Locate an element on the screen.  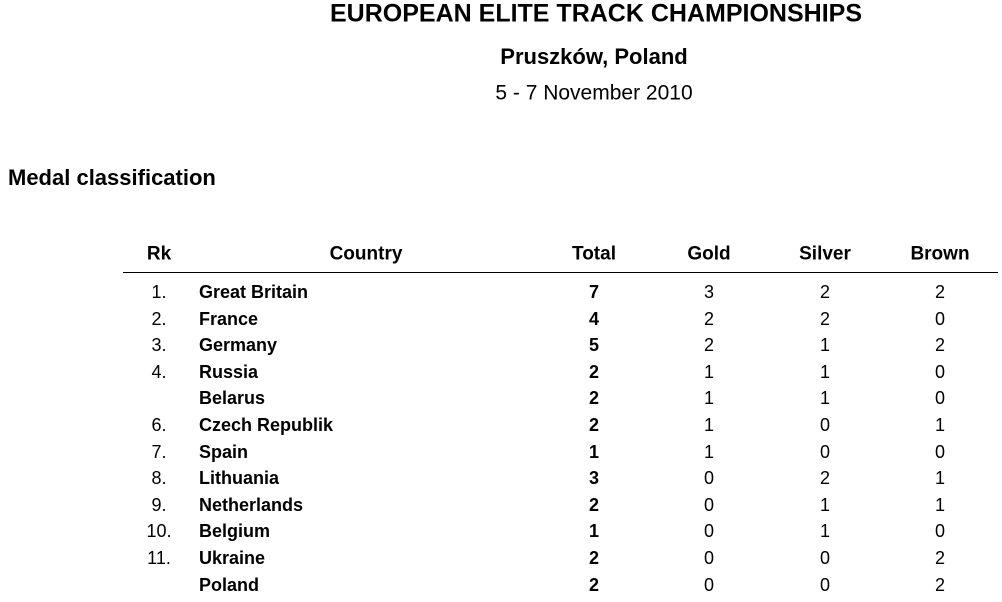
country-cell: Poland is located at coordinates (229, 584).